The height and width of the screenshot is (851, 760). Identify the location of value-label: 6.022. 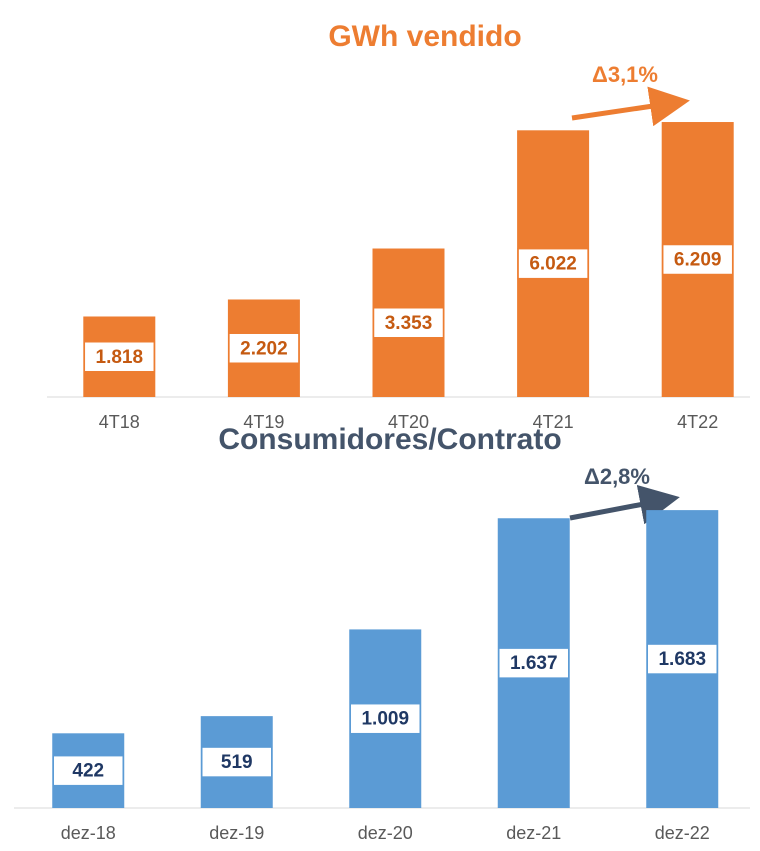
(553, 264).